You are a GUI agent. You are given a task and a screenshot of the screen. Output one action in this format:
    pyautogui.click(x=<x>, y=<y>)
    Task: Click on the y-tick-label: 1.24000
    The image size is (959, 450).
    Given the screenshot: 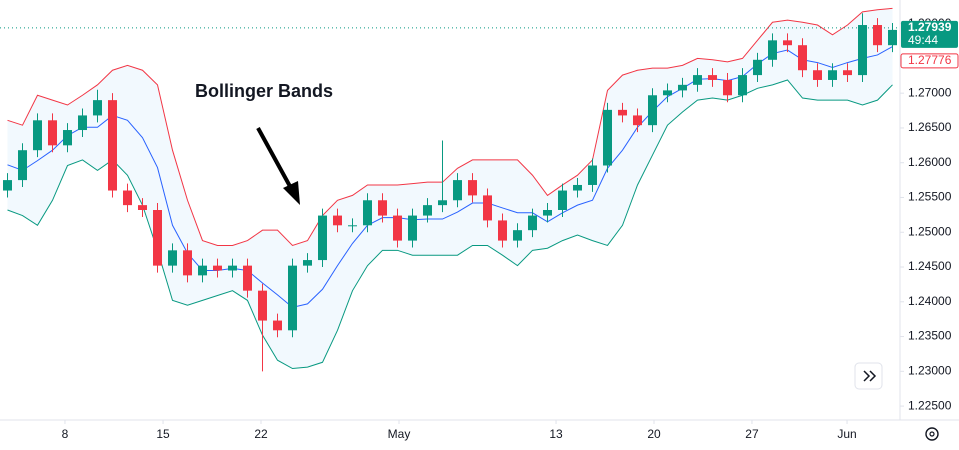 What is the action you would take?
    pyautogui.click(x=930, y=301)
    